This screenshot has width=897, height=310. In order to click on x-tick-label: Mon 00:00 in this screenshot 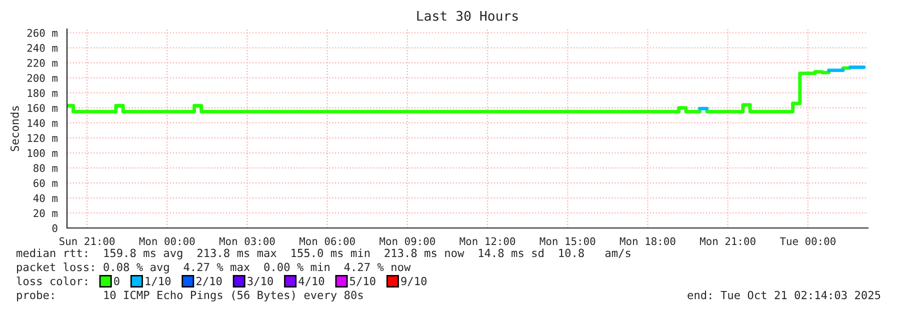, I will do `click(167, 241)`.